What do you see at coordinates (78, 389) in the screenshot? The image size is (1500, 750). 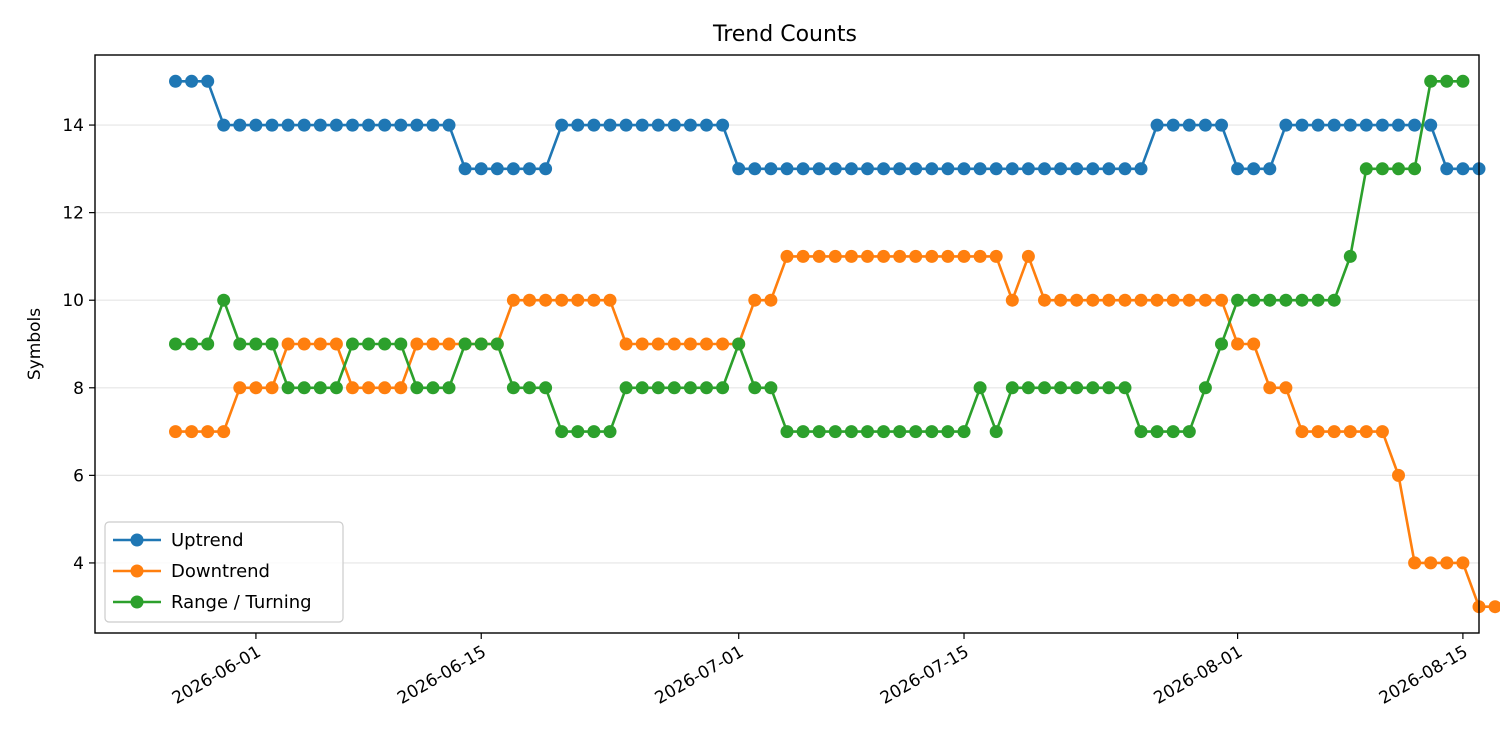 I see `y-tick-label: 8` at bounding box center [78, 389].